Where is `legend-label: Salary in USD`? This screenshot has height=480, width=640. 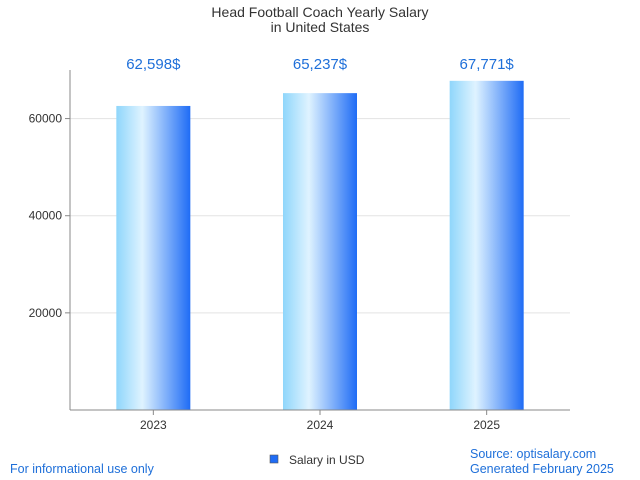 legend-label: Salary in USD is located at coordinates (327, 460).